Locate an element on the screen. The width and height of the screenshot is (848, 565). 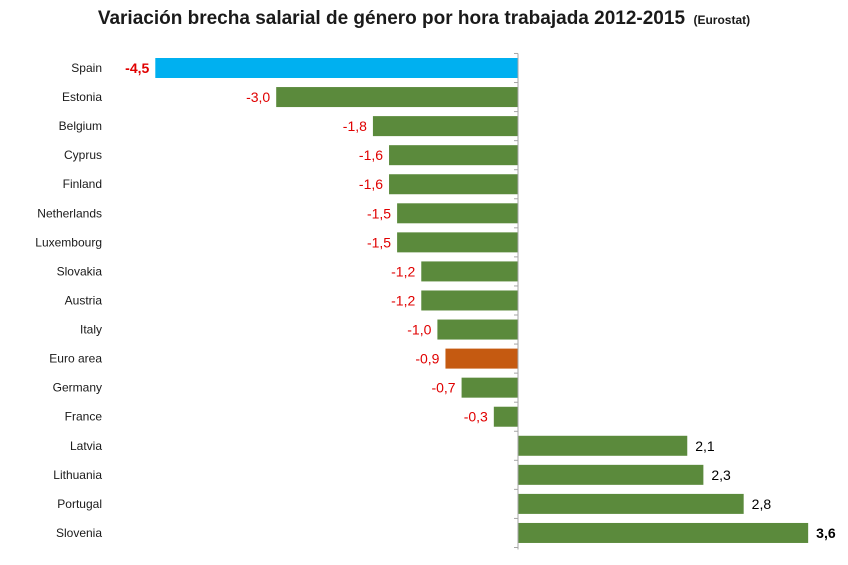
category-label-belgium: Belgium is located at coordinates (80, 126).